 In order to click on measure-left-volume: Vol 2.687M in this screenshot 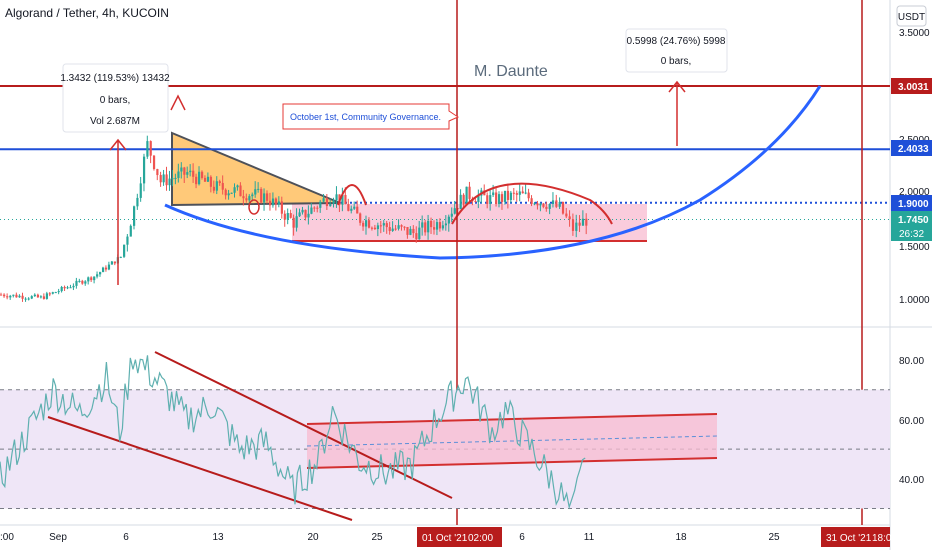, I will do `click(115, 121)`.